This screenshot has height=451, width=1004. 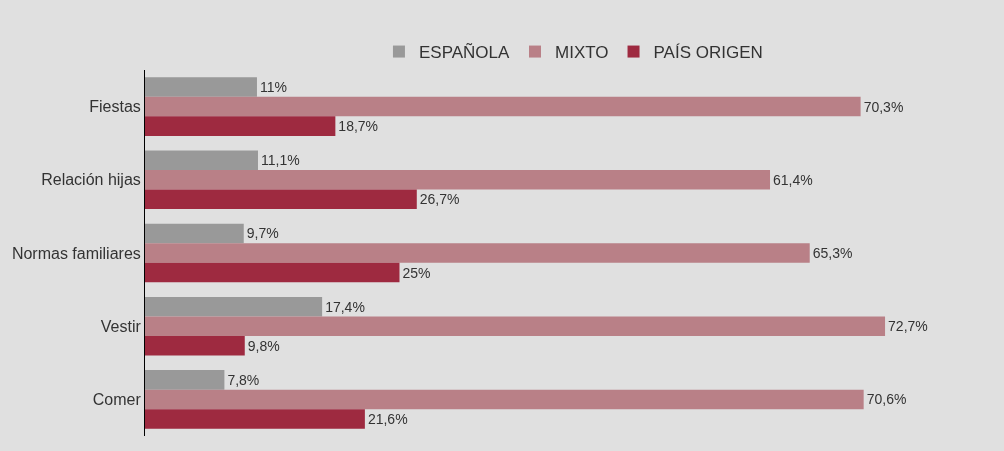 What do you see at coordinates (908, 326) in the screenshot?
I see `data-label: 72,7%` at bounding box center [908, 326].